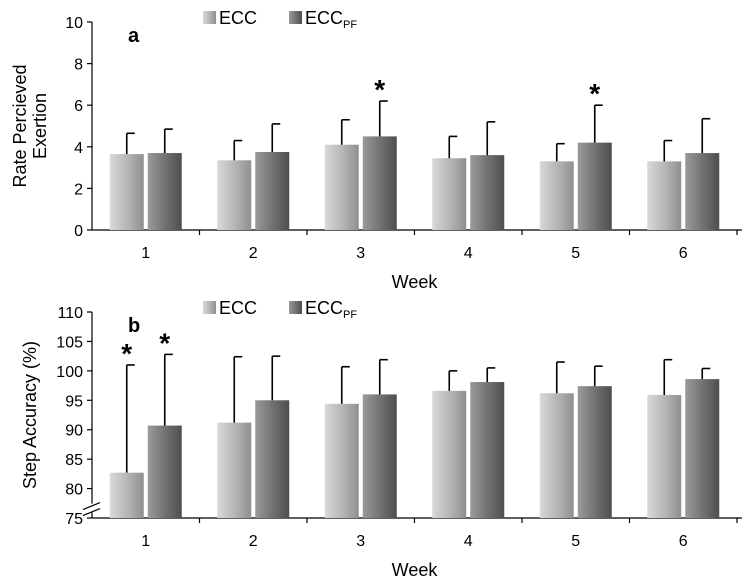 This screenshot has height=580, width=742. What do you see at coordinates (74, 23) in the screenshot?
I see `y-tick-label: 10` at bounding box center [74, 23].